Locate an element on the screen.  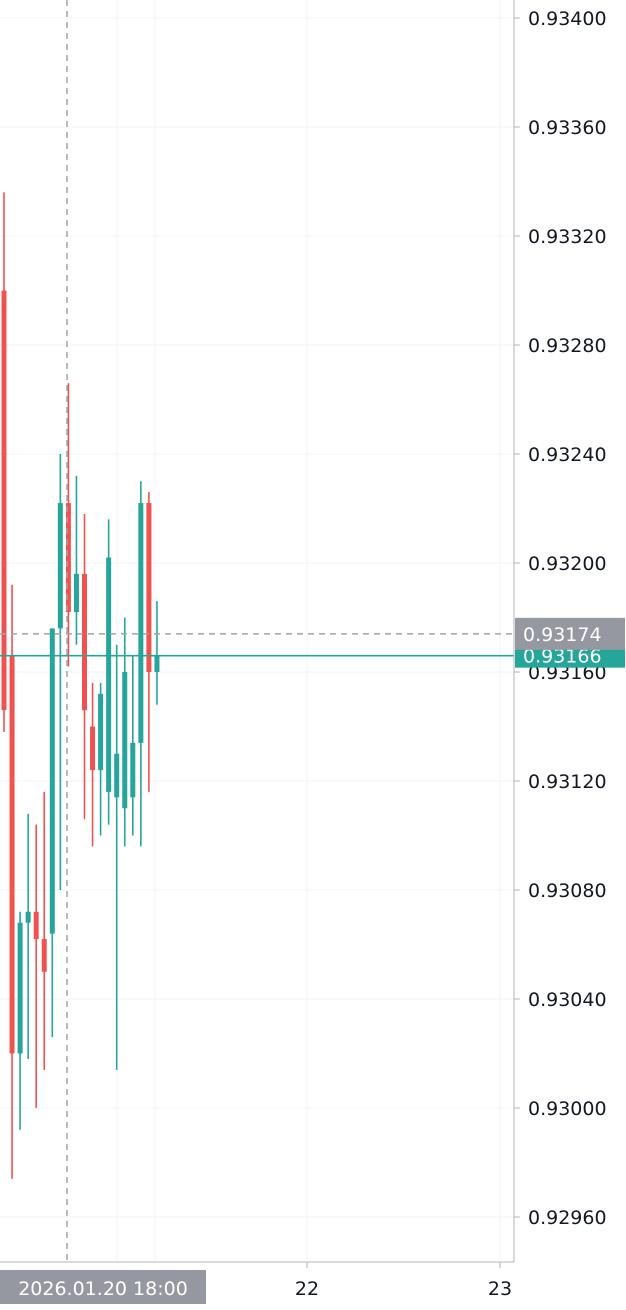
crosshair-time-tag-text: 2026.01.20 18:00 is located at coordinates (103, 1289).